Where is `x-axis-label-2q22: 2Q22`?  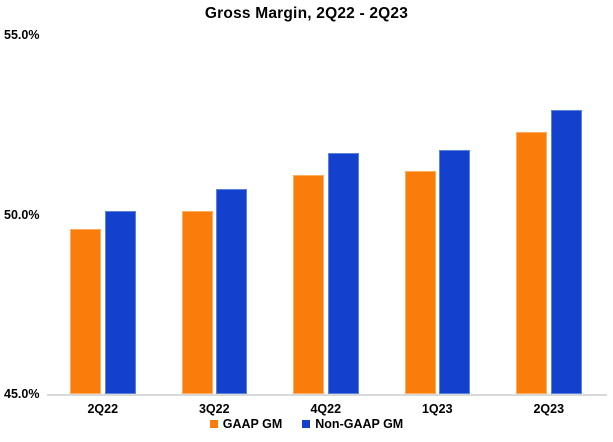 x-axis-label-2q22: 2Q22 is located at coordinates (103, 409).